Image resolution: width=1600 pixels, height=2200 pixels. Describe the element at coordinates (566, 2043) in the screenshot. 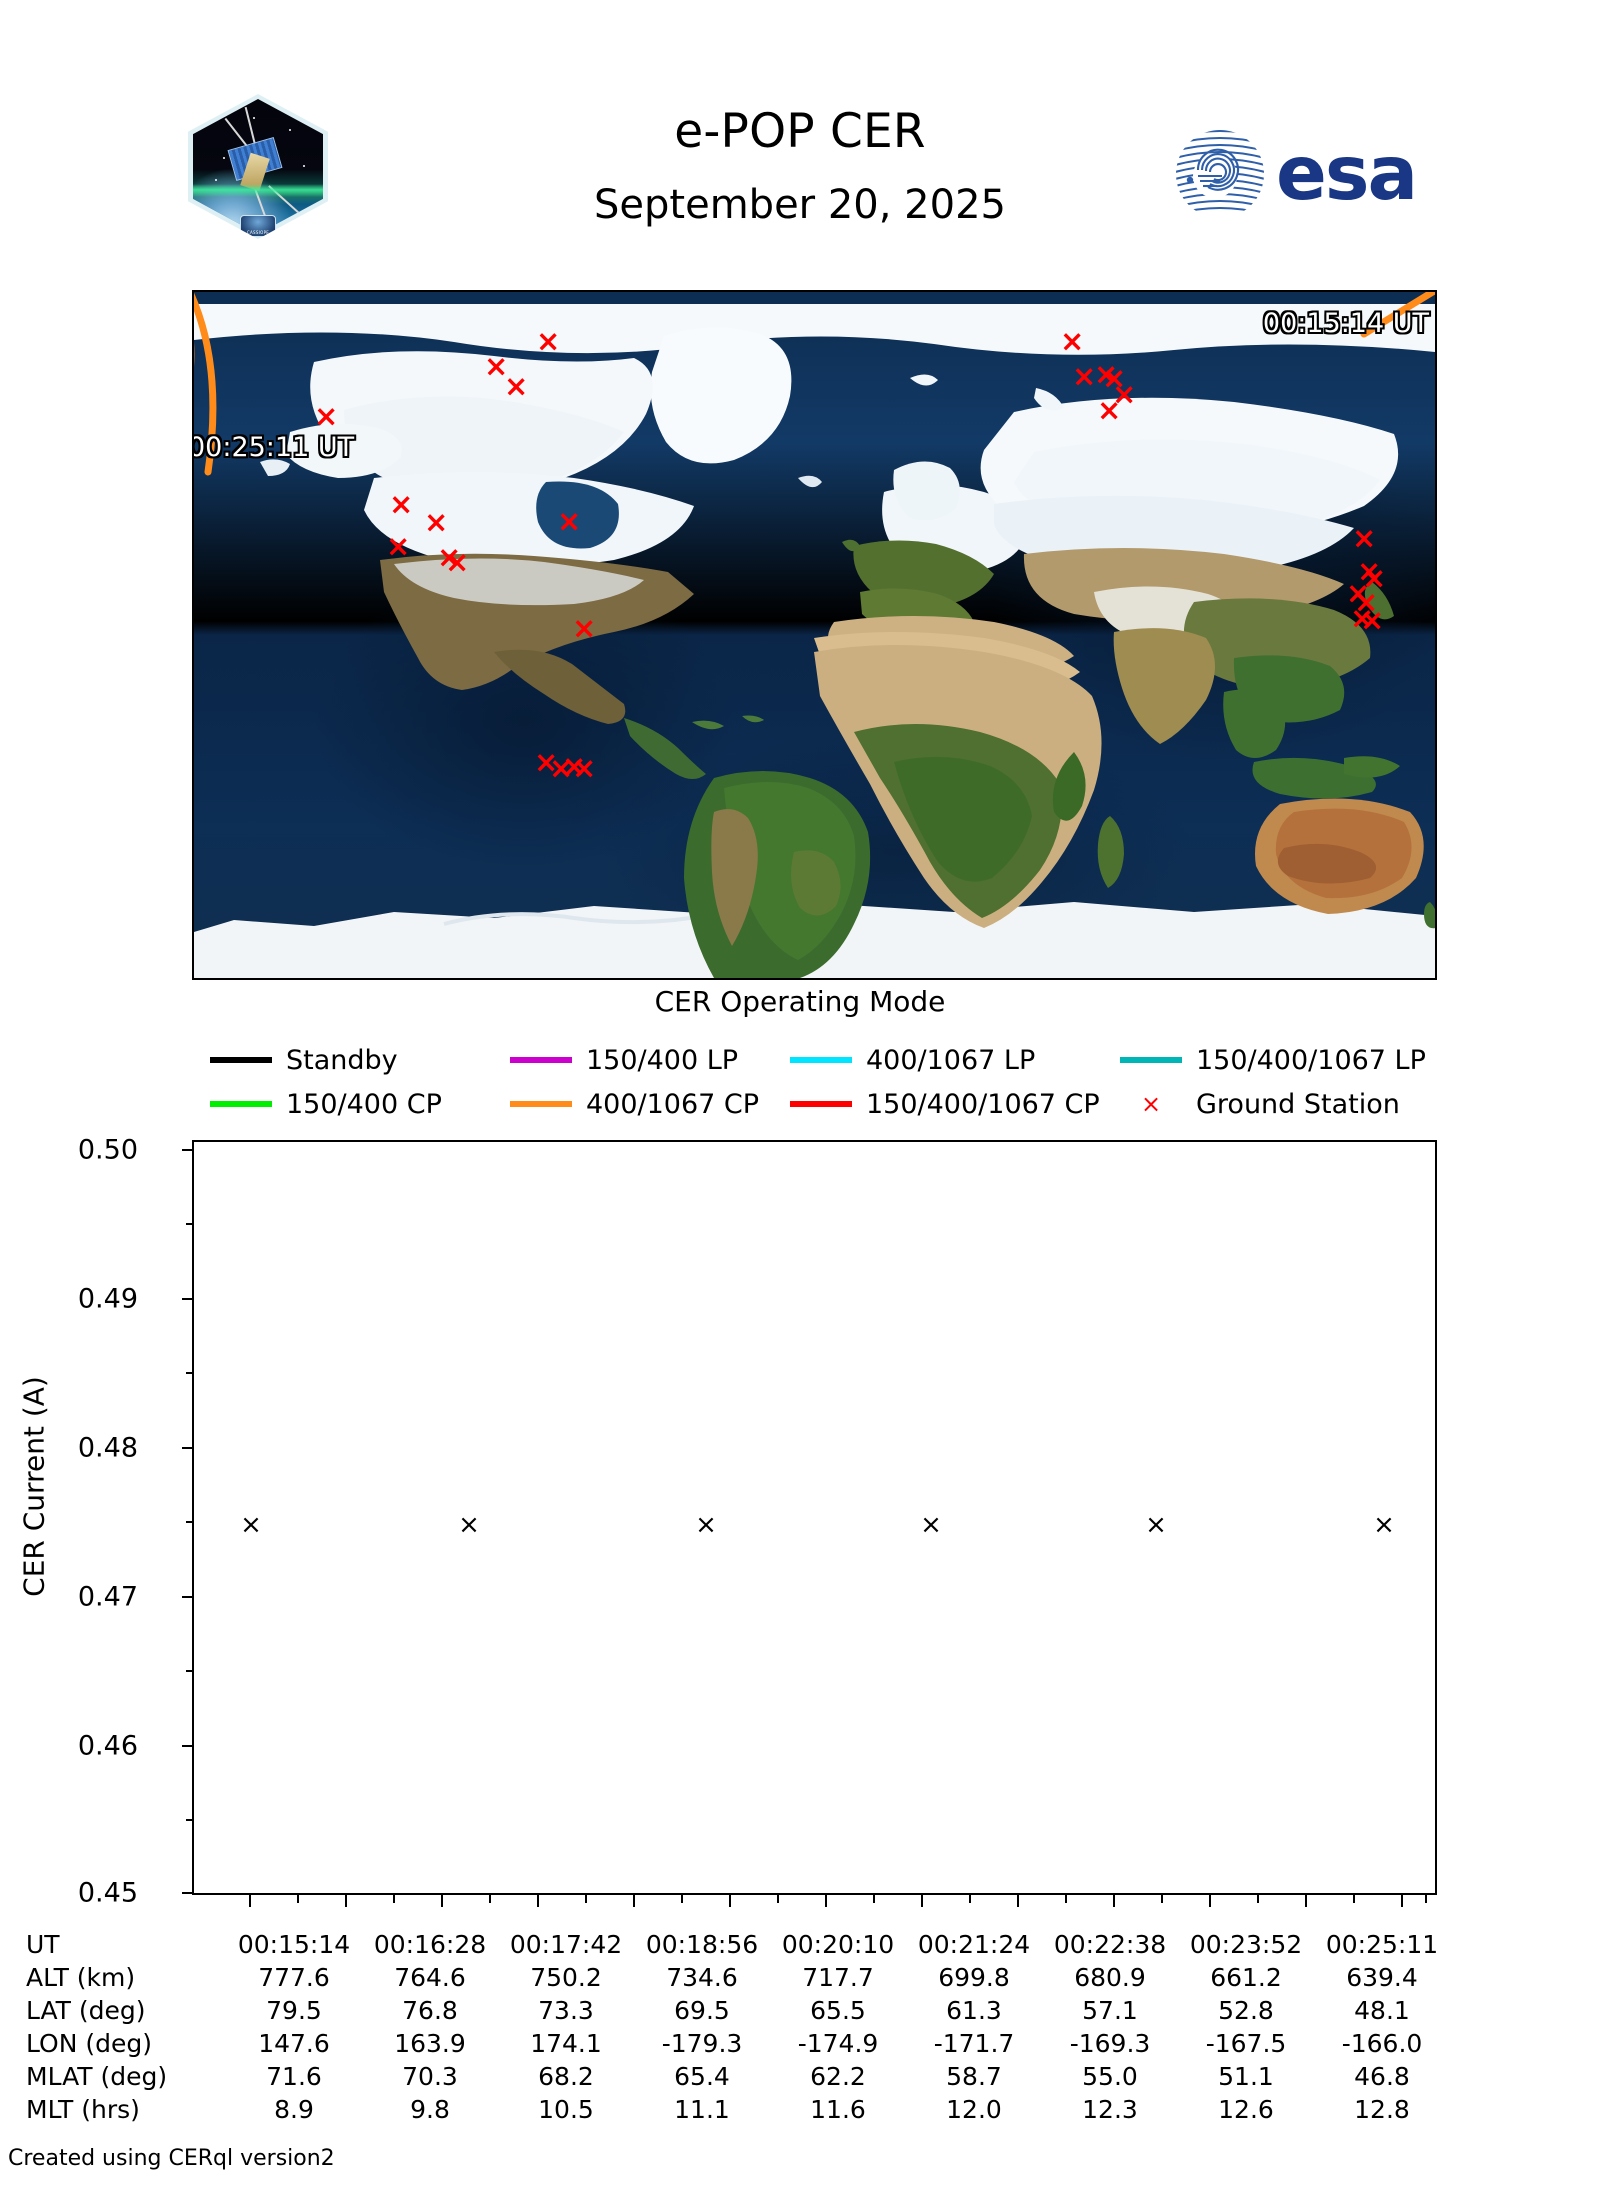

I see `table-cell: 174.1` at that location.